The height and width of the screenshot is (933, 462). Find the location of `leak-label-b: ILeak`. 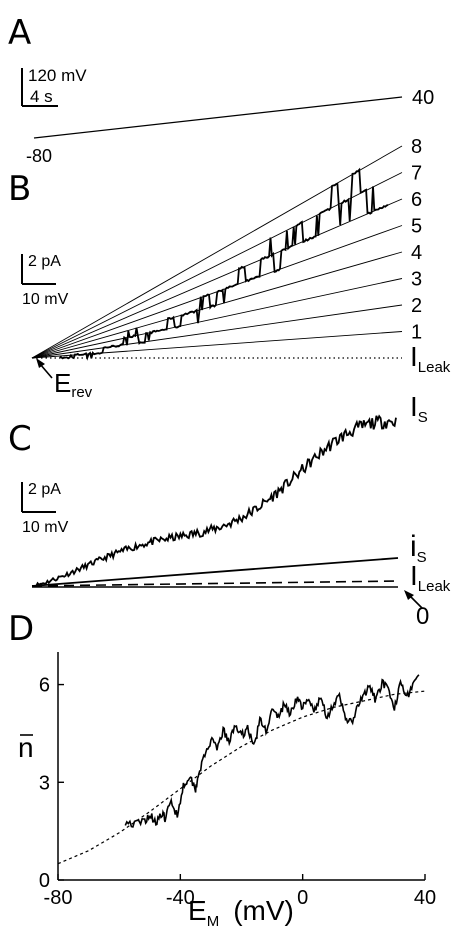

leak-label-b: ILeak is located at coordinates (430, 358).